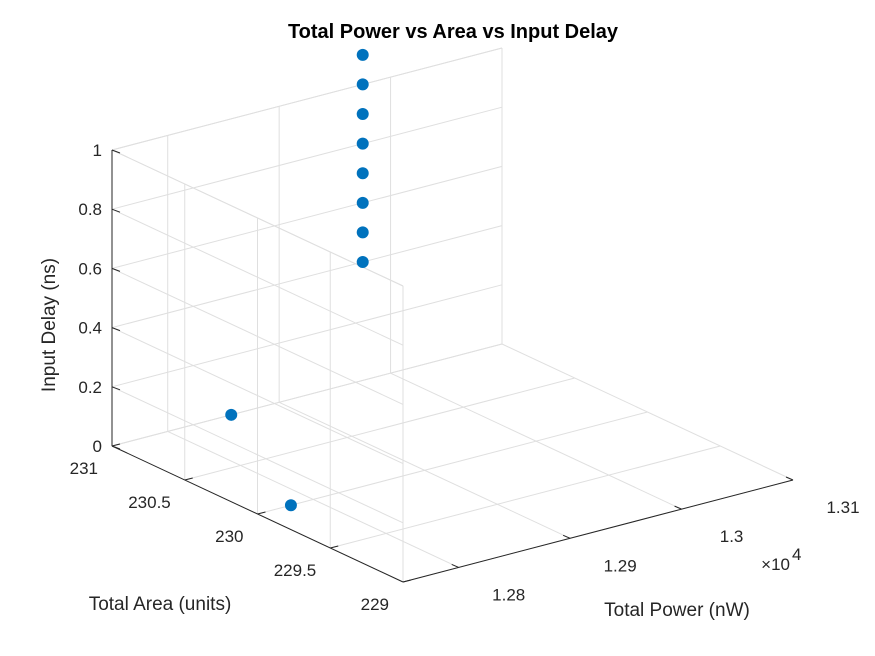  Describe the element at coordinates (677, 610) in the screenshot. I see `x-axis-label: Total Power (nW)` at that location.